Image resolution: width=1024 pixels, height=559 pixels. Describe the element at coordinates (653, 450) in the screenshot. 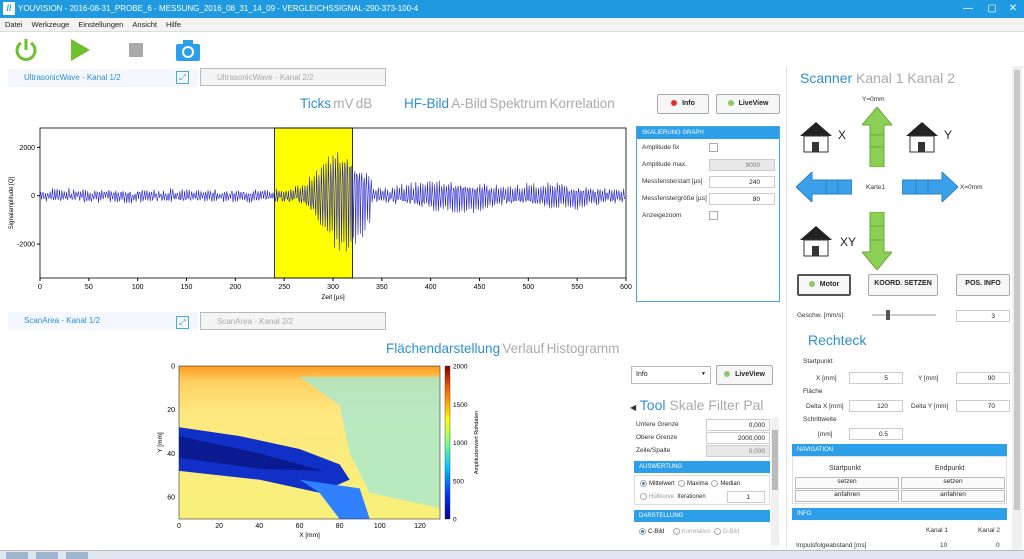

I see `tool-row-label: Zeile/Spalte` at that location.